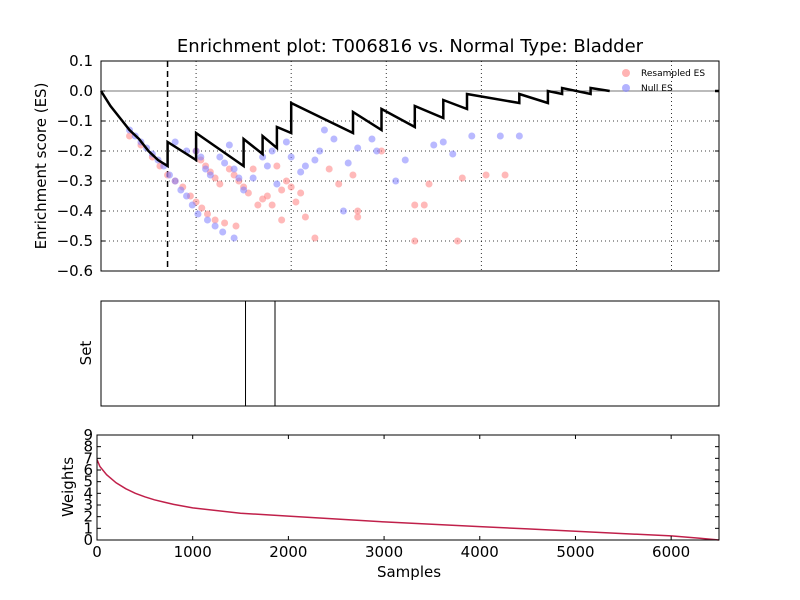  What do you see at coordinates (88, 447) in the screenshot?
I see `y-tick-label: 8` at bounding box center [88, 447].